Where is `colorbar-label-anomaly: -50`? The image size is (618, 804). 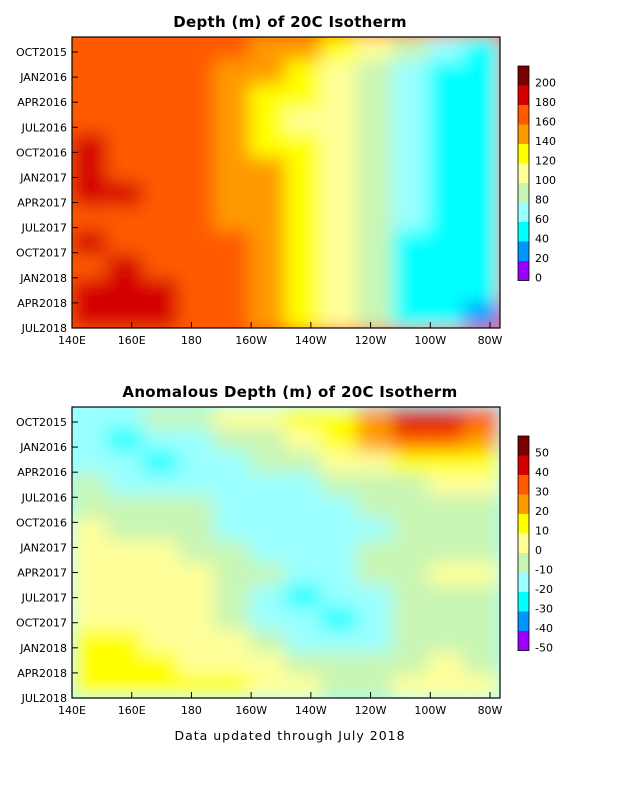 colorbar-label-anomaly: -50 is located at coordinates (544, 648).